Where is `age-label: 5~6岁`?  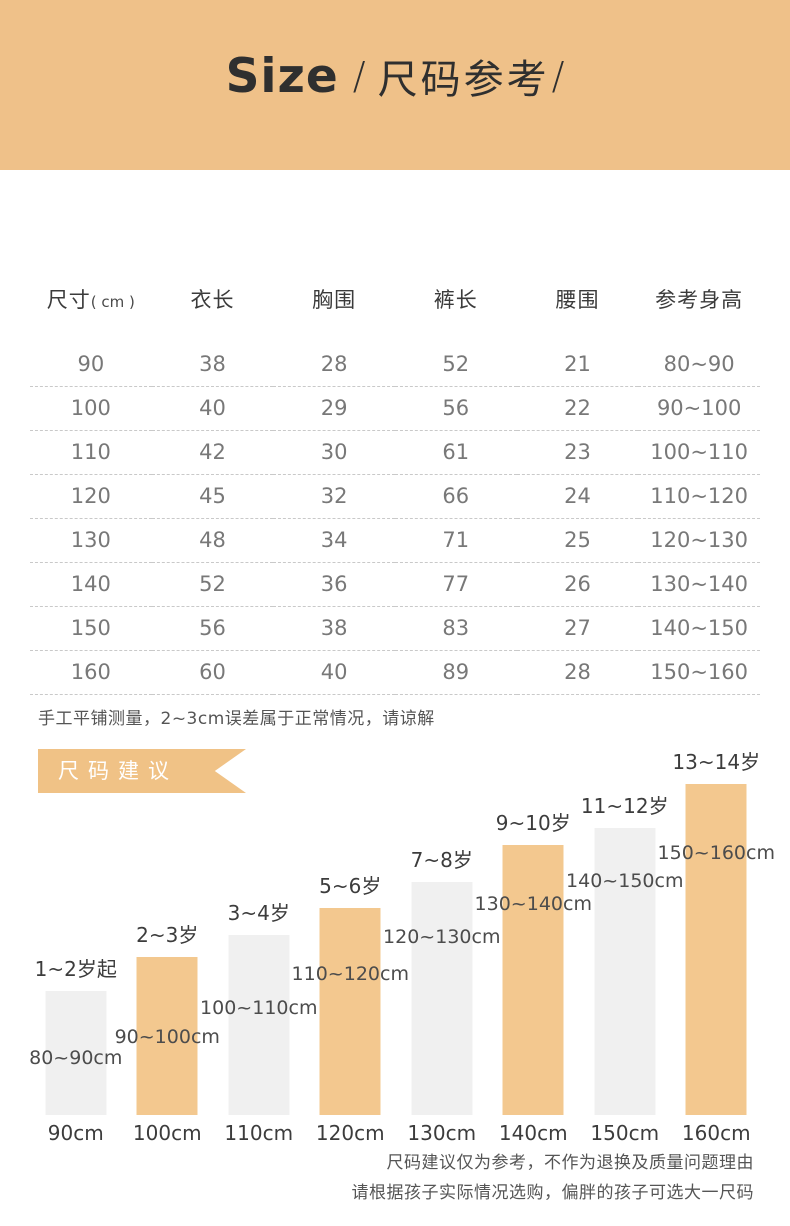 age-label: 5~6岁 is located at coordinates (350, 886).